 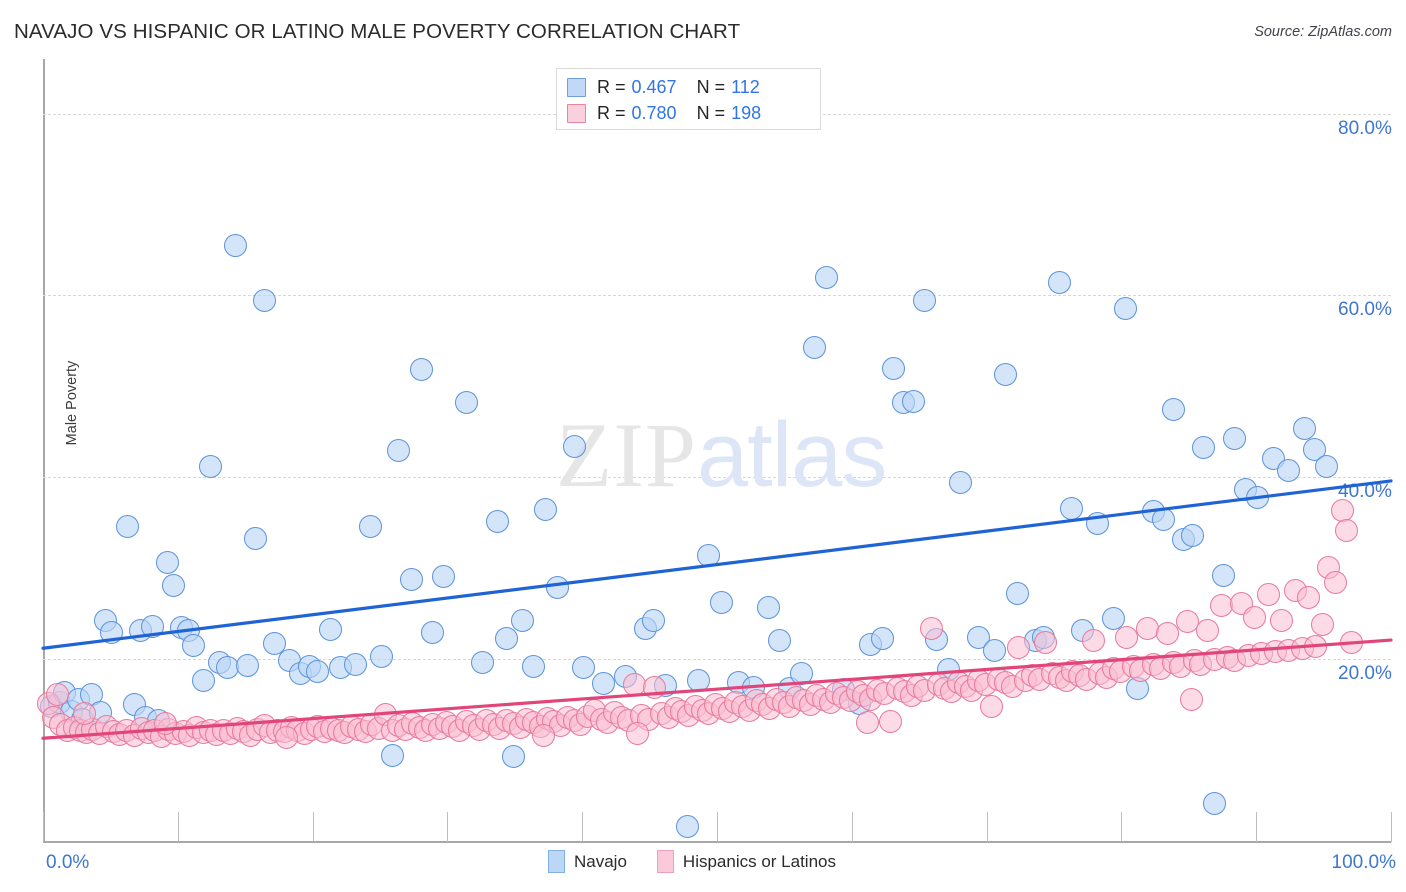 I want to click on legend-item-hispanic: Hispanics or Latinos, so click(x=746, y=861).